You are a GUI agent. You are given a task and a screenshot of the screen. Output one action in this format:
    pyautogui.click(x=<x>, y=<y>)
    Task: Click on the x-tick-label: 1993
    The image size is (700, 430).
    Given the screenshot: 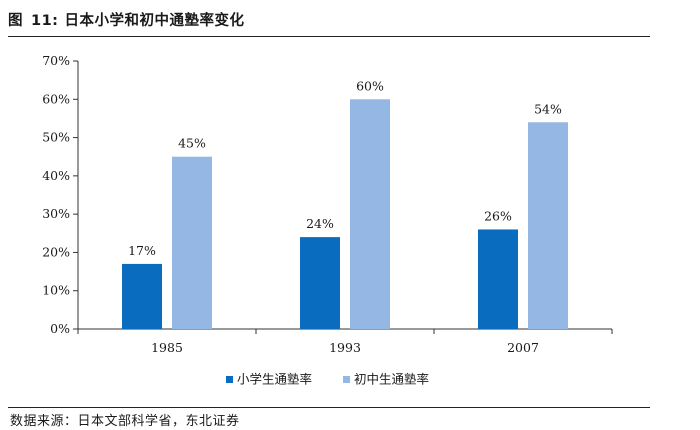 What is the action you would take?
    pyautogui.click(x=345, y=347)
    